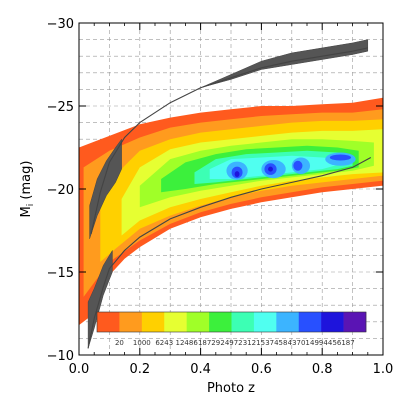 The height and width of the screenshot is (412, 407). Describe the element at coordinates (60, 24) in the screenshot. I see `y-tick-label: −30` at that location.